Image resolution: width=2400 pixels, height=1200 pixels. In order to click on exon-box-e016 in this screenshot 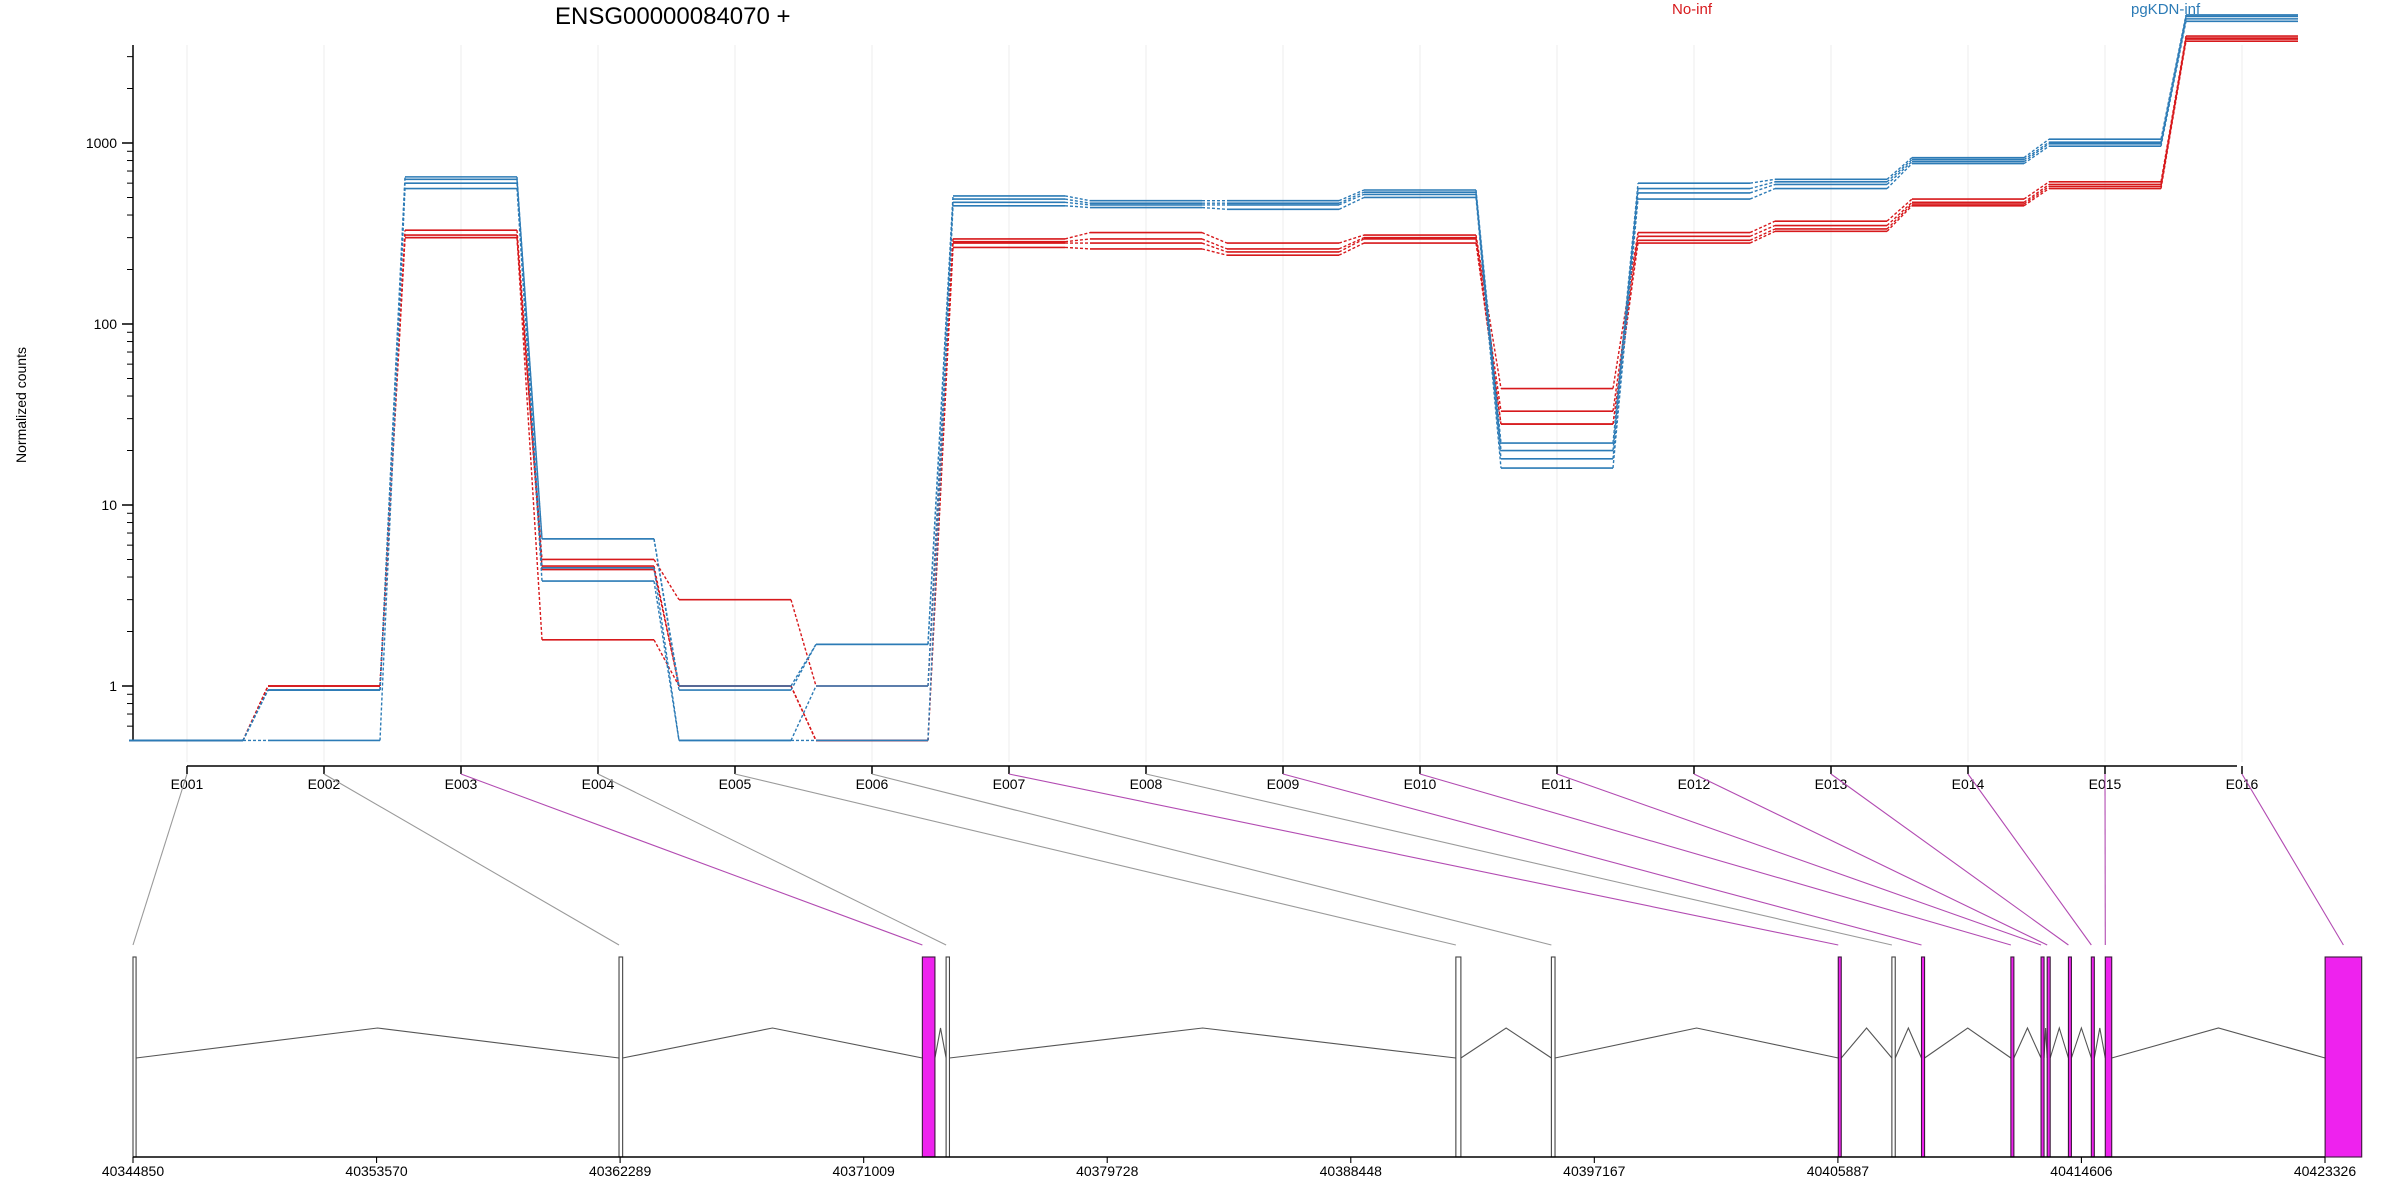, I will do `click(2343, 1057)`.